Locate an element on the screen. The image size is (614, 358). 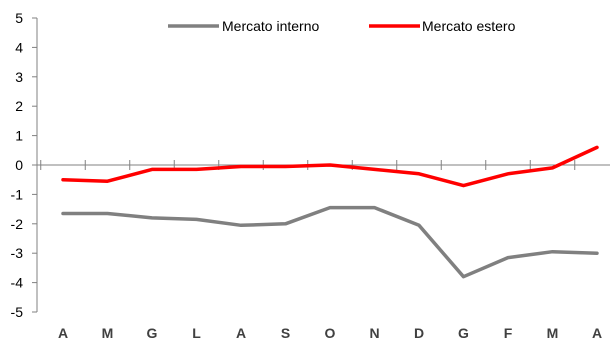
x-tick-label: N is located at coordinates (374, 333).